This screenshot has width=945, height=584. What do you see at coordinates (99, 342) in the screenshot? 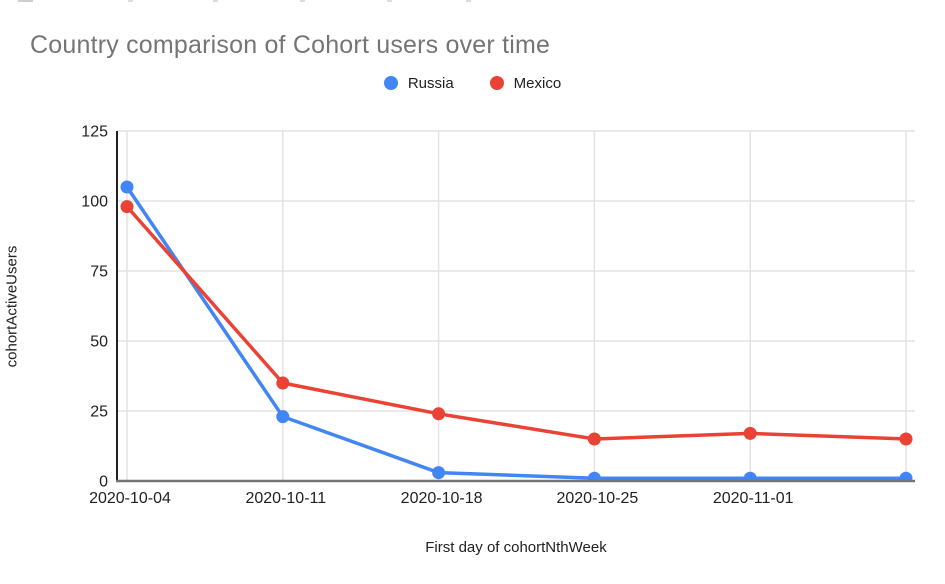
I see `y-tick-label: 50` at bounding box center [99, 342].